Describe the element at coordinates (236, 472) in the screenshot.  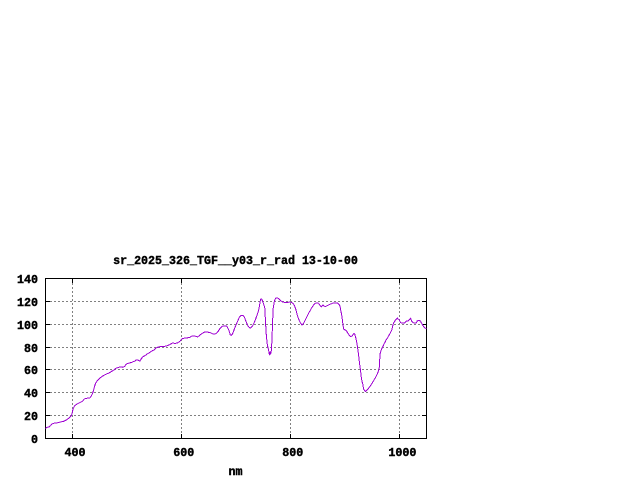
I see `svg-text: nm` at that location.